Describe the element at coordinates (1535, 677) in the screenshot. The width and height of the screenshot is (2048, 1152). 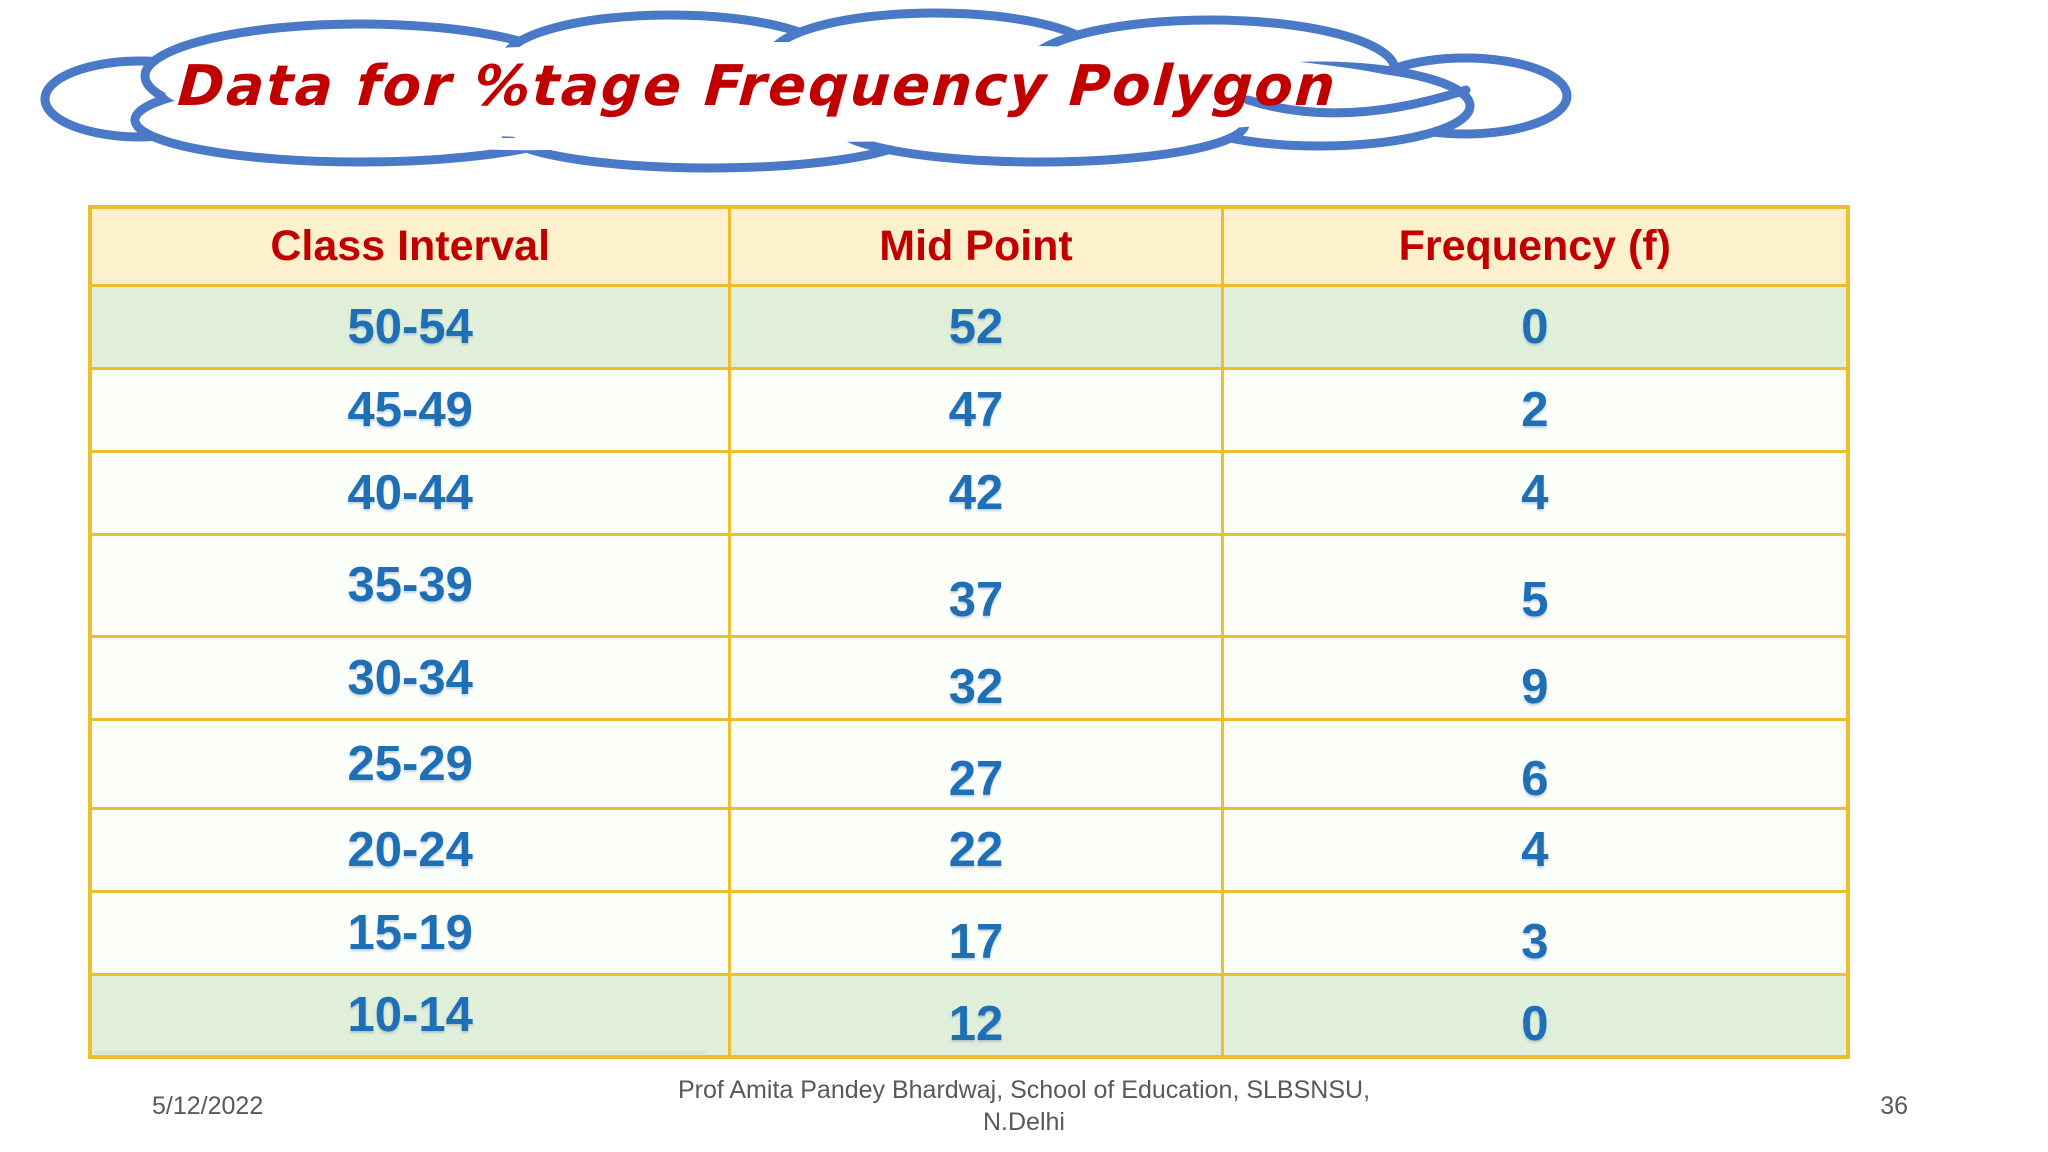
I see `table-cell: 9` at that location.